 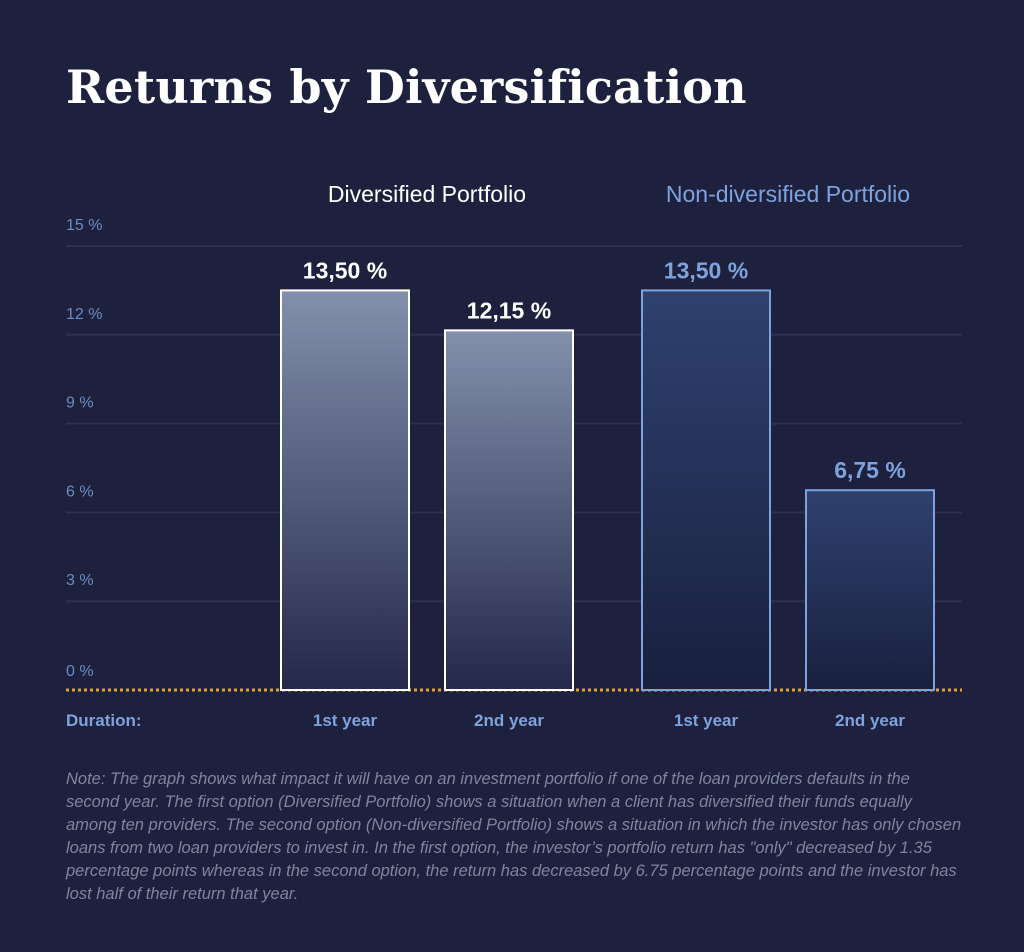 What do you see at coordinates (80, 403) in the screenshot?
I see `y-tick-label: 9 %` at bounding box center [80, 403].